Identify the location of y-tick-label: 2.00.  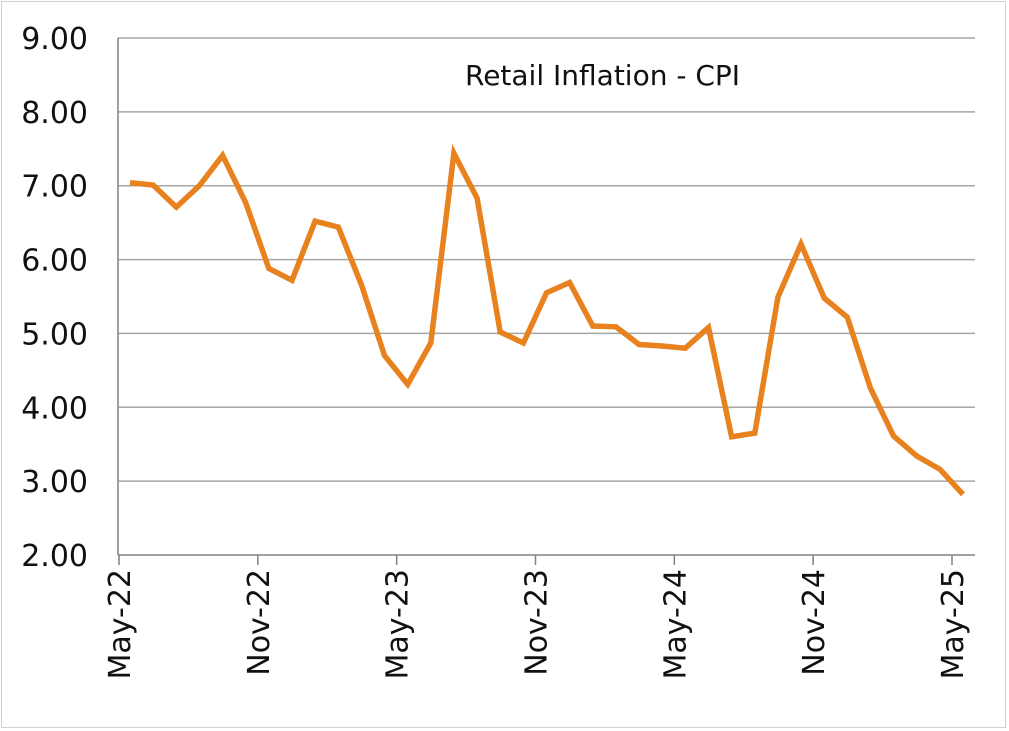
(54, 556).